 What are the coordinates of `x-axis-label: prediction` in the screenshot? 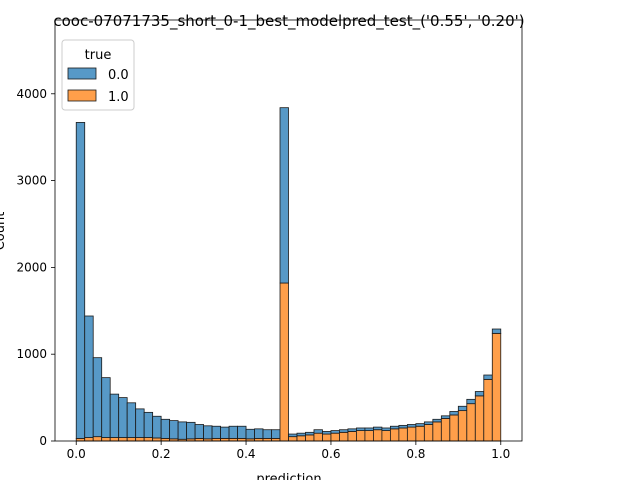 It's located at (288, 476).